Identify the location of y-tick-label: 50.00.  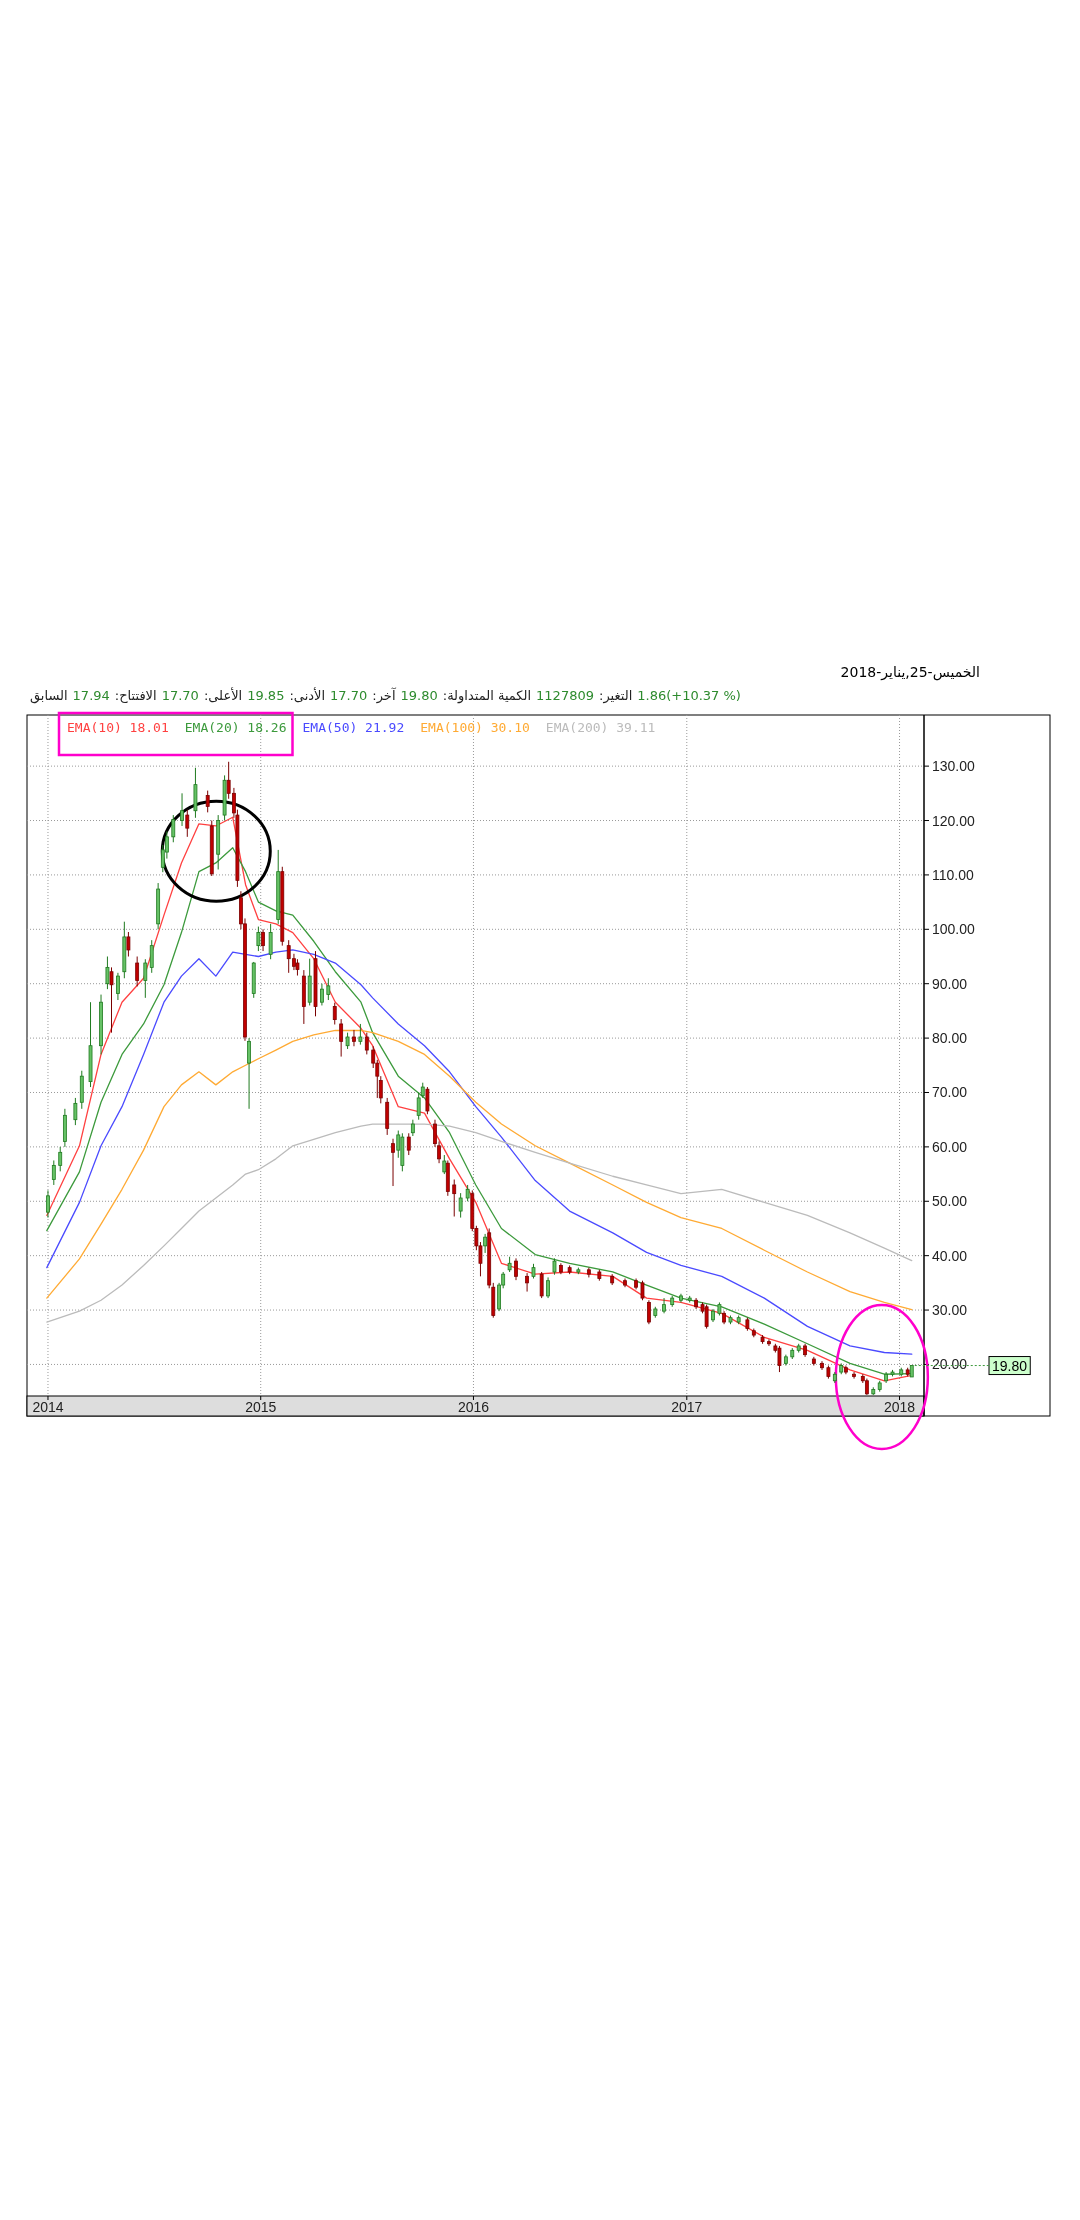
(950, 1201).